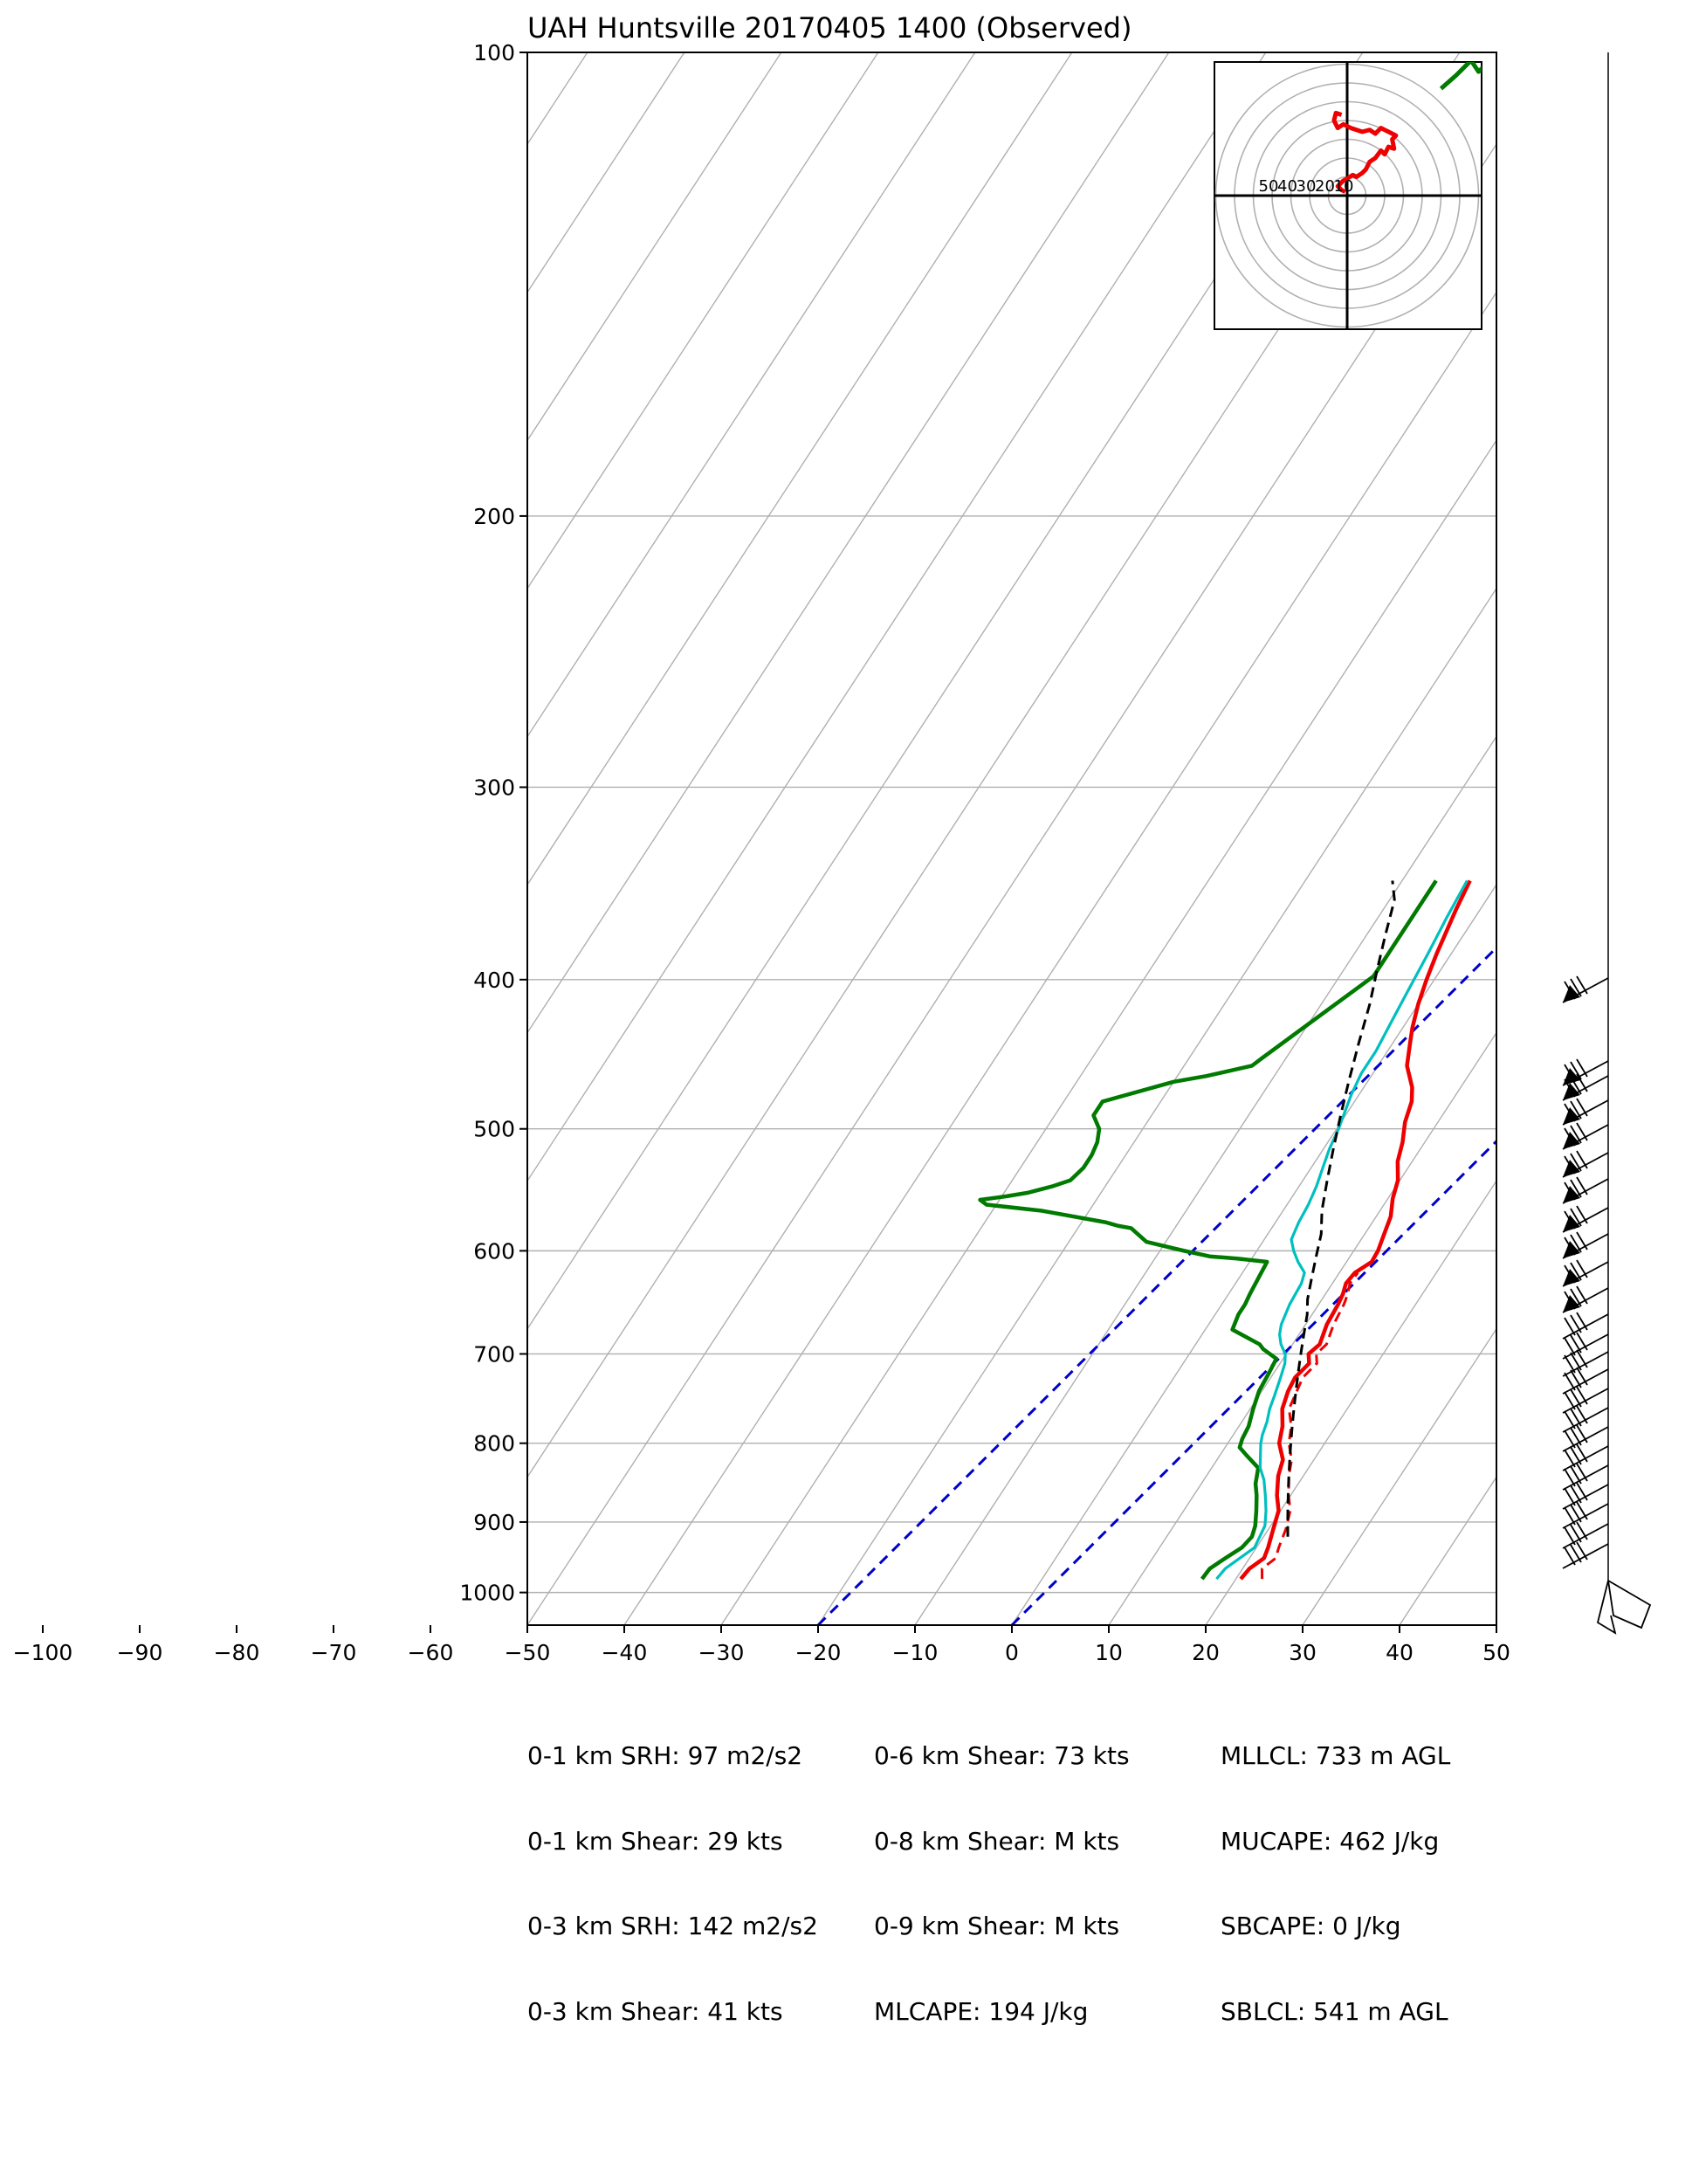  Describe the element at coordinates (140, 1652) in the screenshot. I see `temperature-tick-label: −90` at that location.